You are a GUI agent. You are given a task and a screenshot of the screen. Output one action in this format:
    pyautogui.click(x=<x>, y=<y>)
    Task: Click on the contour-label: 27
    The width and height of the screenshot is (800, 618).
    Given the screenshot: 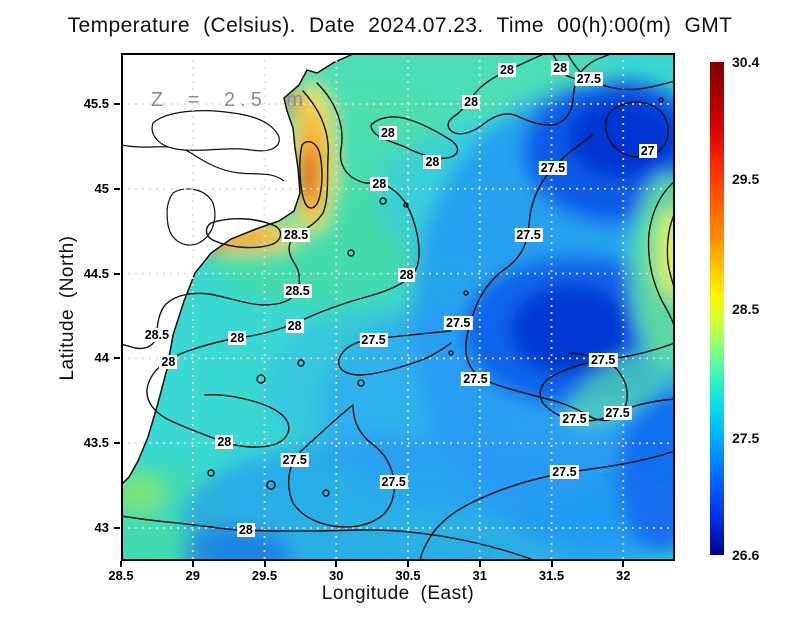 What is the action you would take?
    pyautogui.click(x=647, y=151)
    